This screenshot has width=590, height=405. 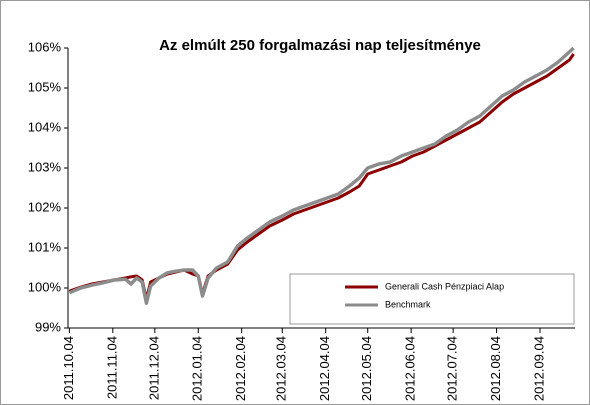 I want to click on x-tick-label: 2011.12.04, so click(x=153, y=368).